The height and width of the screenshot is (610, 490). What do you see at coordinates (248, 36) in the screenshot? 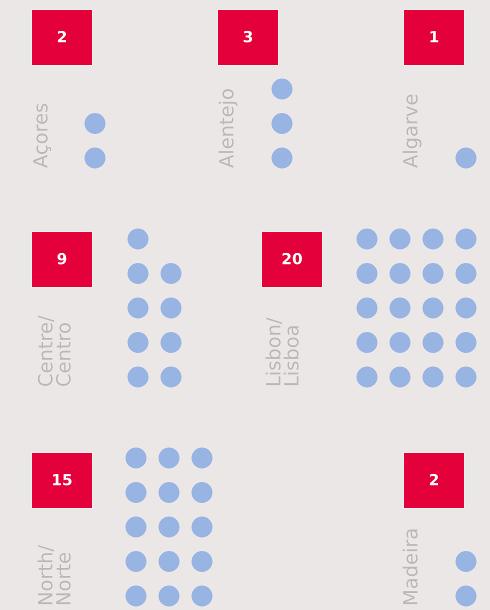
I see `data-label: 3` at bounding box center [248, 36].